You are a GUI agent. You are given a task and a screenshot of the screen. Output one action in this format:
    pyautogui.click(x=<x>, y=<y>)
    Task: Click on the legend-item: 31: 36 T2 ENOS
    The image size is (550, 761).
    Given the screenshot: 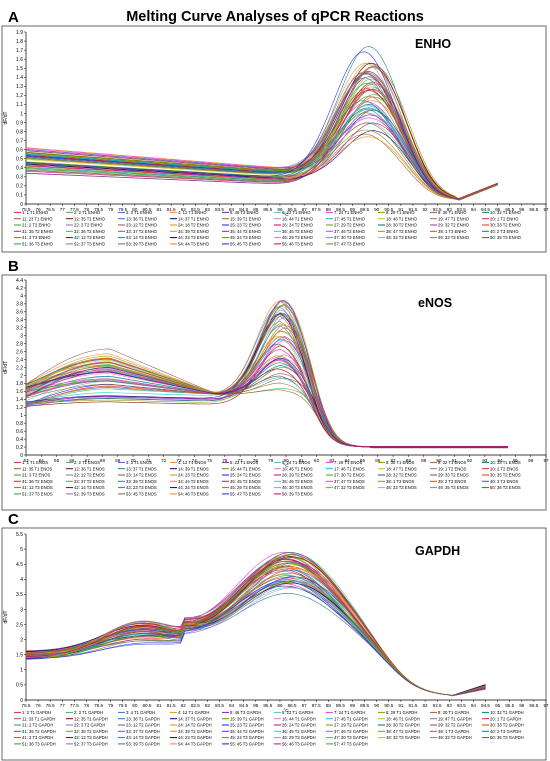 What is the action you would take?
    pyautogui.click(x=37, y=481)
    